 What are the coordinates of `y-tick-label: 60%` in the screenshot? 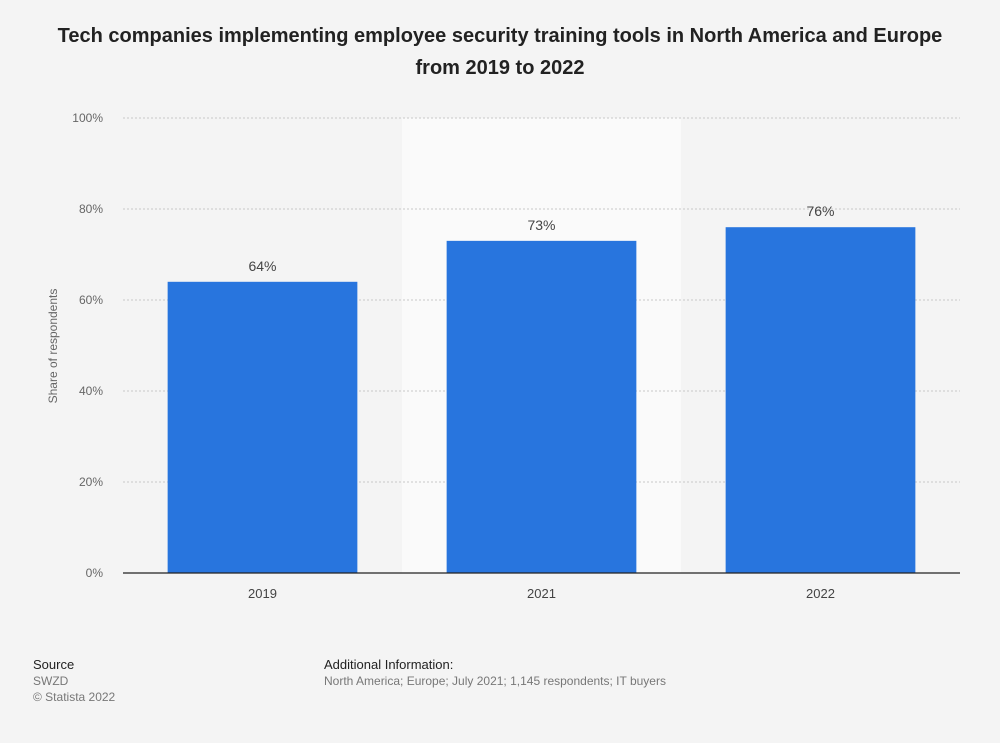 It's located at (91, 300).